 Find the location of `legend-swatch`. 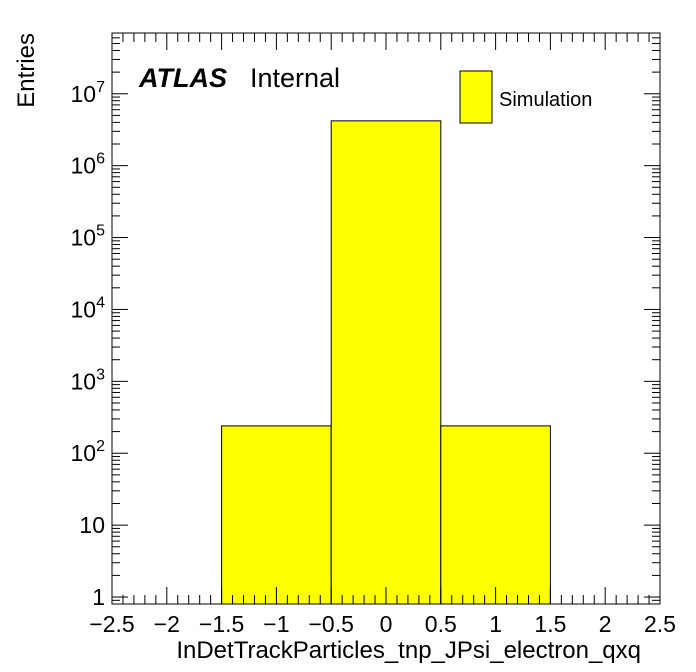

legend-swatch is located at coordinates (476, 97).